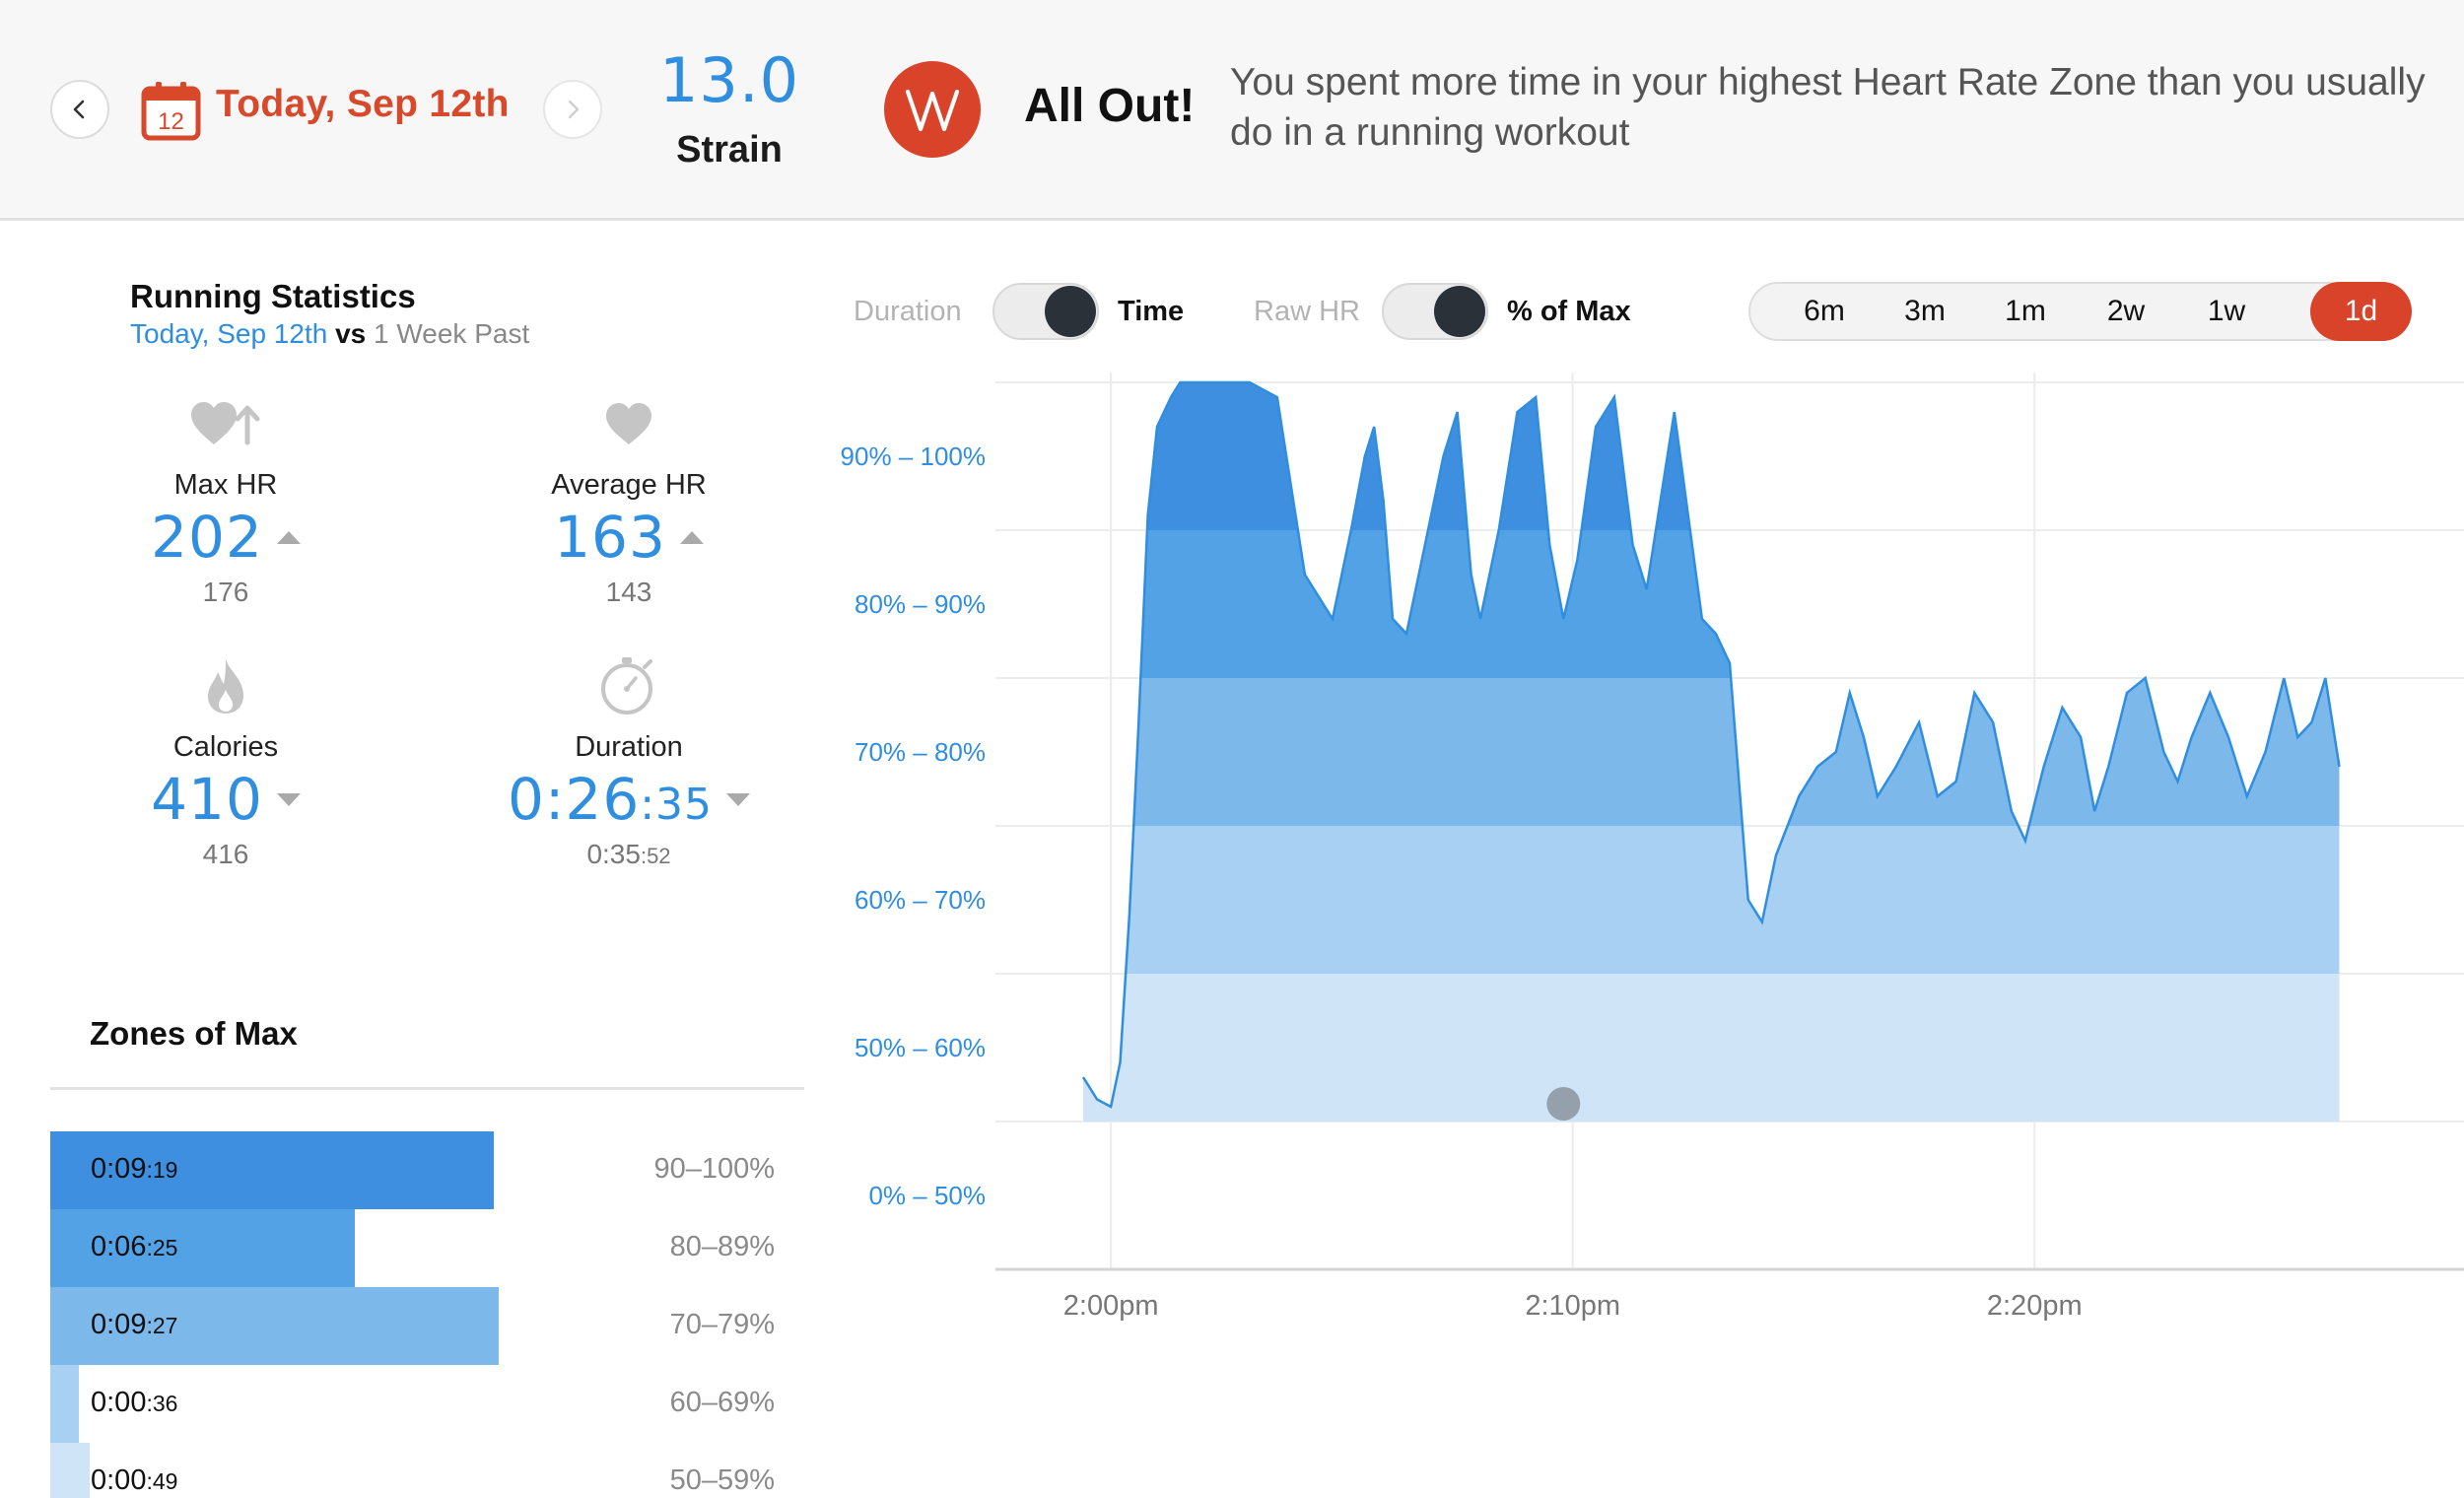 This screenshot has height=1498, width=2464. What do you see at coordinates (729, 149) in the screenshot?
I see `strain-label: Strain` at bounding box center [729, 149].